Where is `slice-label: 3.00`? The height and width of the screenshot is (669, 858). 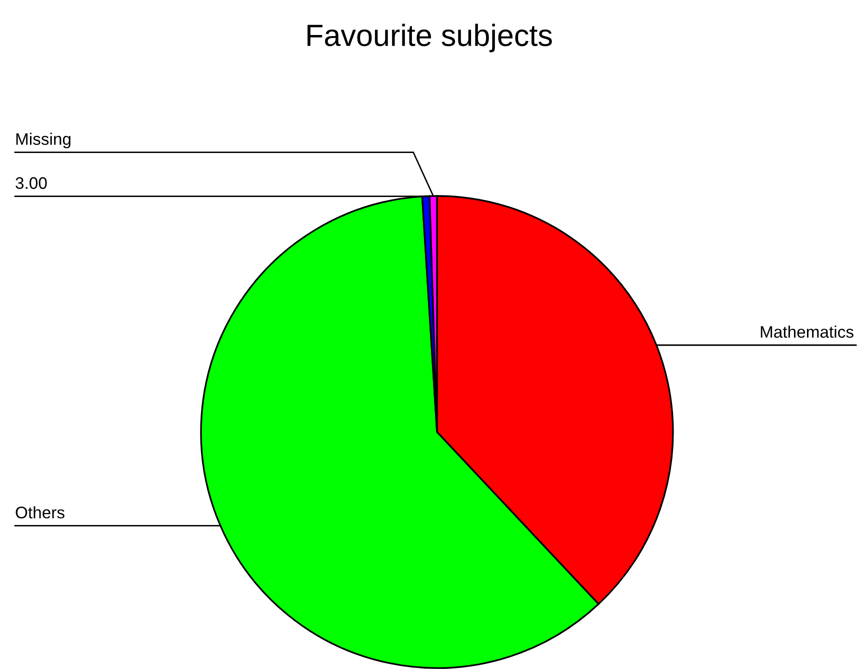
slice-label: 3.00 is located at coordinates (31, 183).